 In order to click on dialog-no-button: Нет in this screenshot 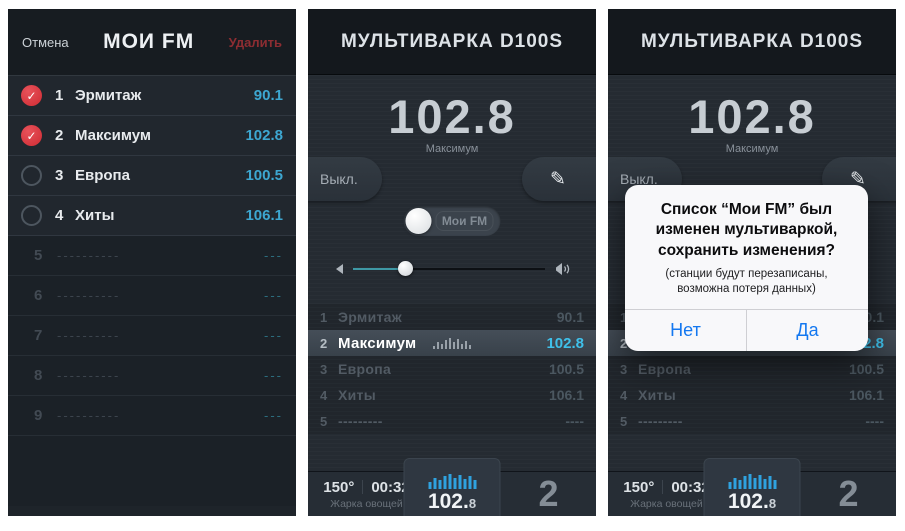, I will do `click(686, 331)`.